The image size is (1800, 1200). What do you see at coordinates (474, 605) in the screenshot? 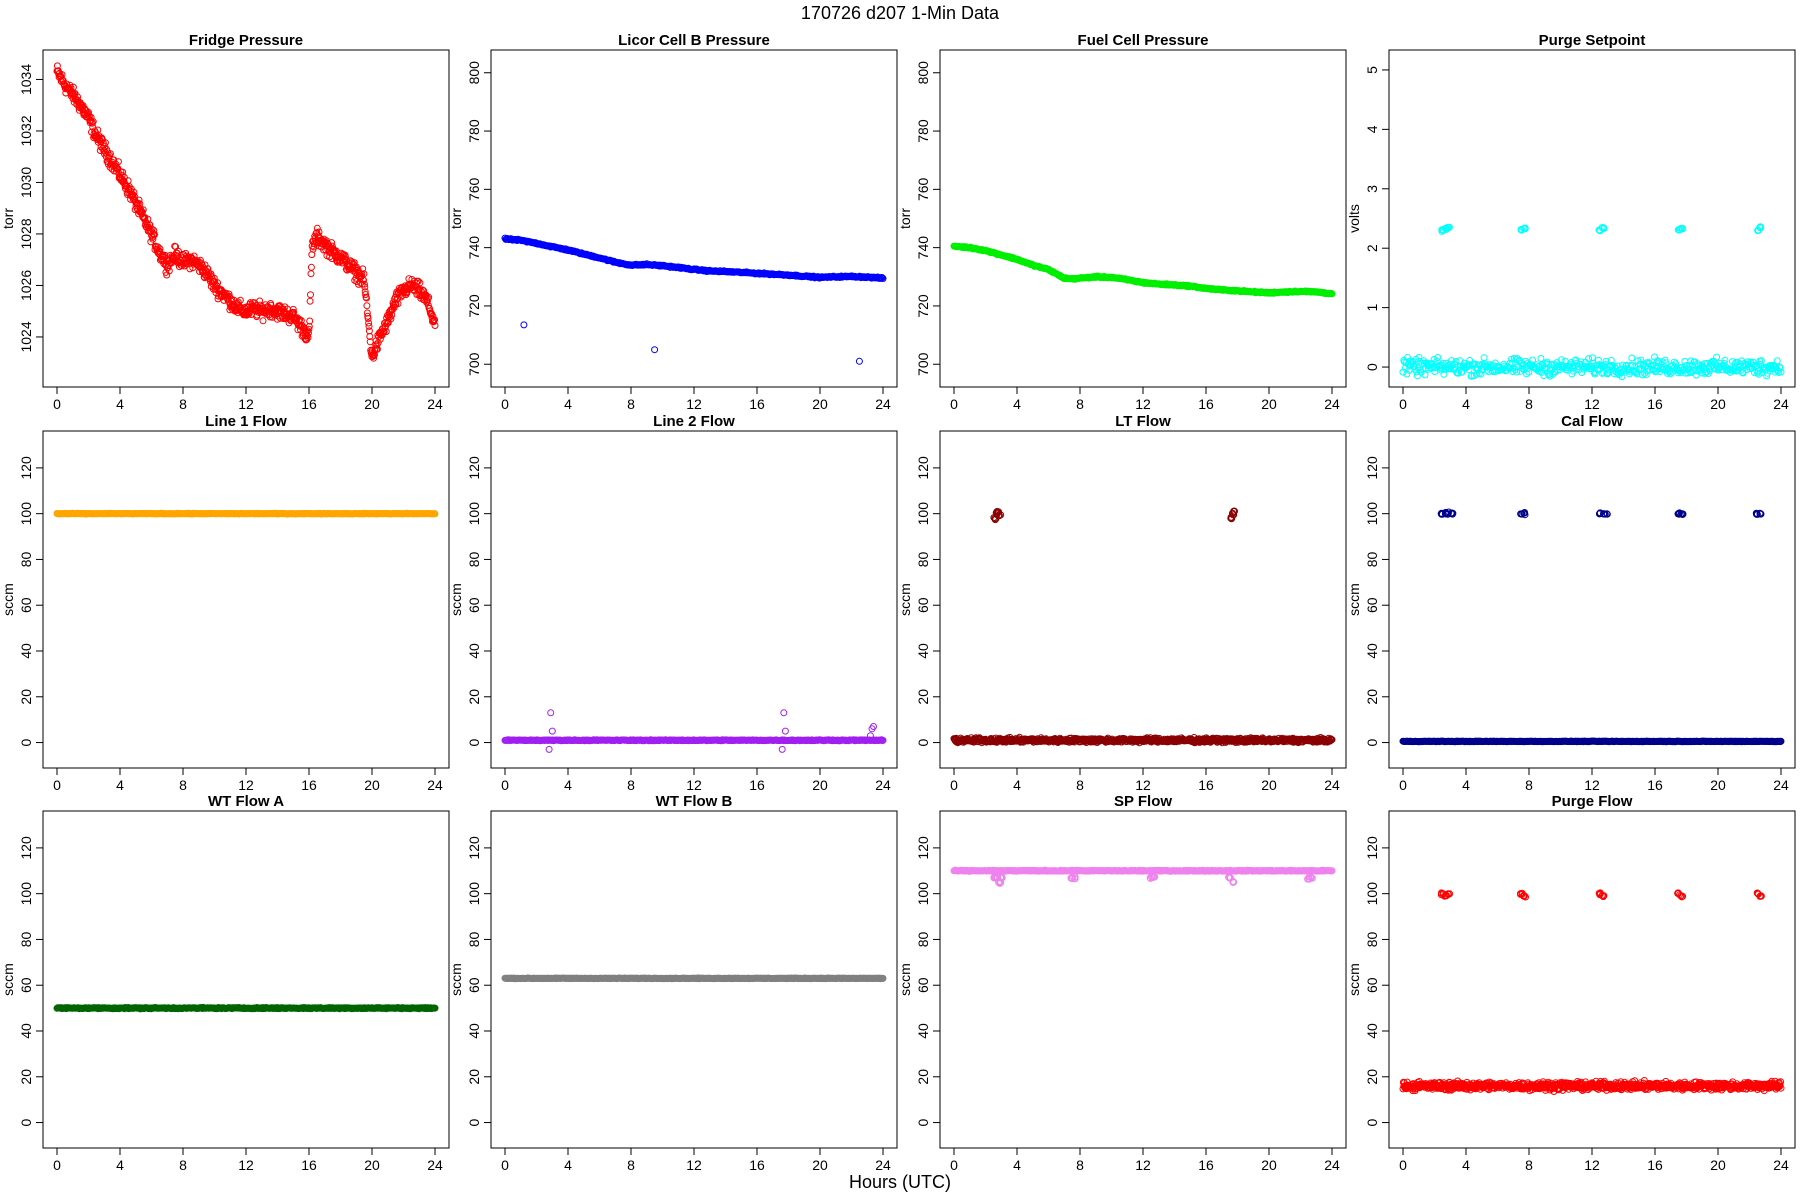
I see `y-tick-label: 60` at bounding box center [474, 605].